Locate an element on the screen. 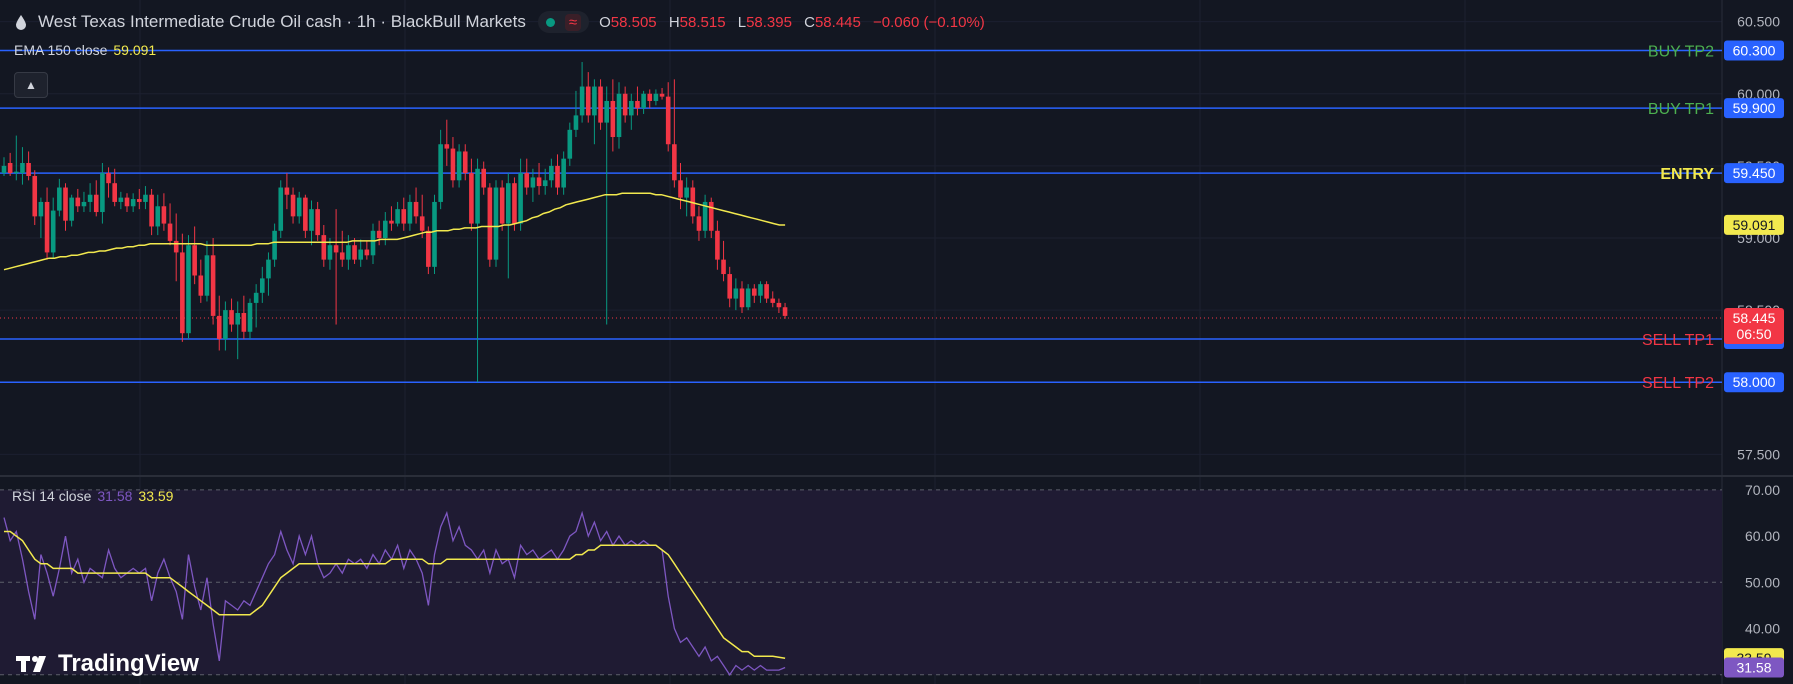 The width and height of the screenshot is (1793, 684). ohlc-open-key: O is located at coordinates (605, 22).